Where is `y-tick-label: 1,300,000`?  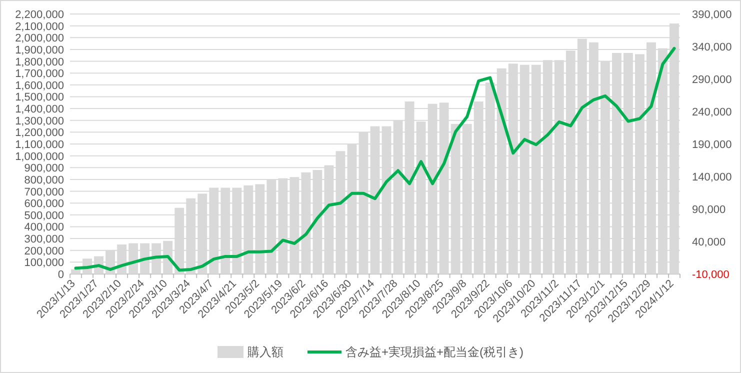
y-tick-label: 1,300,000 is located at coordinates (39, 121).